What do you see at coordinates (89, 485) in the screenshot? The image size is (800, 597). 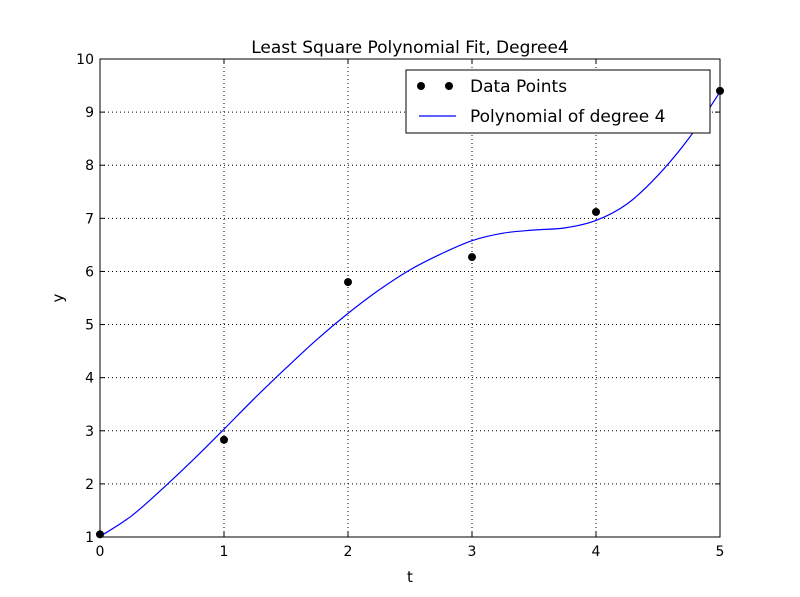 I see `y-tick-label: 2` at bounding box center [89, 485].